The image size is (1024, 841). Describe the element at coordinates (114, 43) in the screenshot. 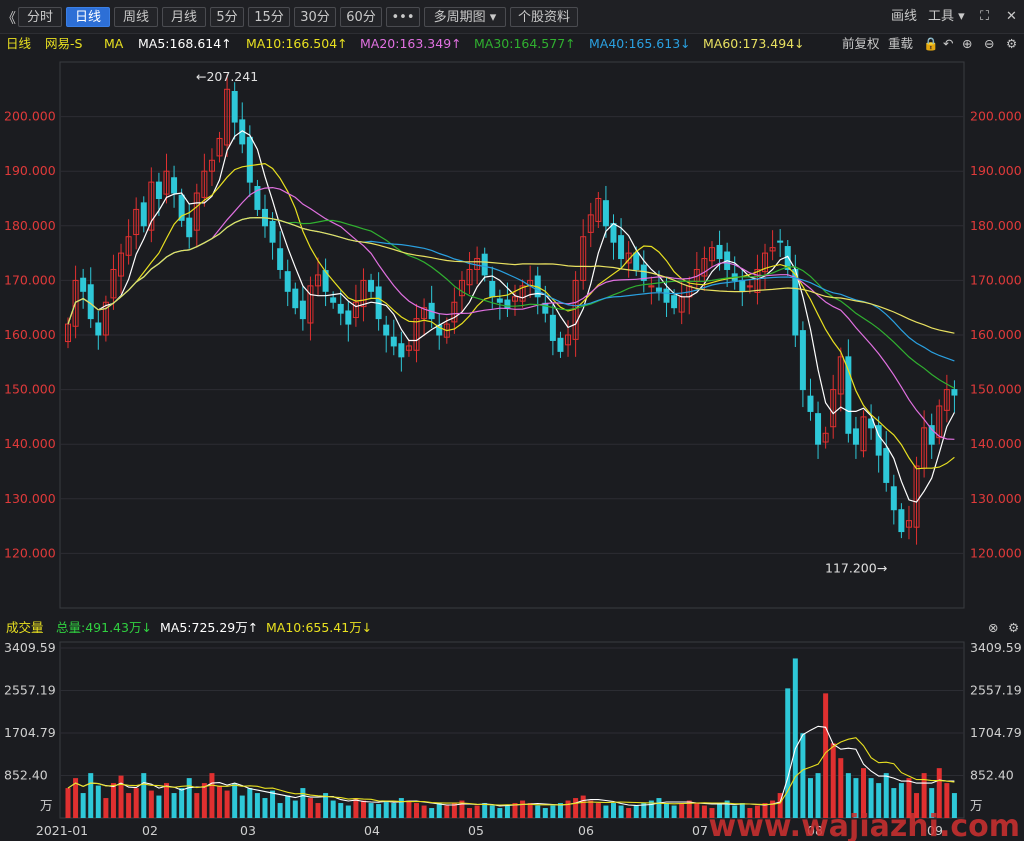

I see `indicator-name: MA` at that location.